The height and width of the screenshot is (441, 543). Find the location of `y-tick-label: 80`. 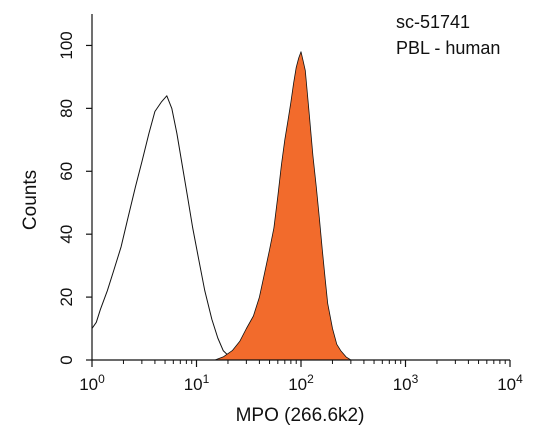

y-tick-label: 80 is located at coordinates (66, 108).